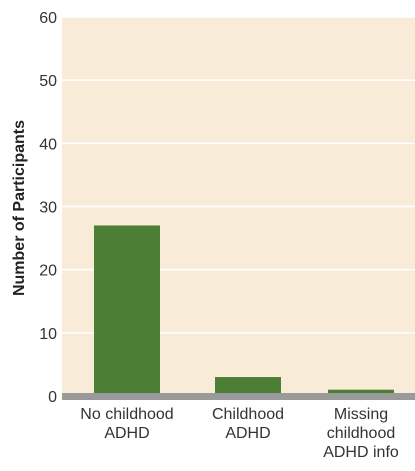  Describe the element at coordinates (19, 208) in the screenshot. I see `y-axis-title: Number of Participants` at that location.